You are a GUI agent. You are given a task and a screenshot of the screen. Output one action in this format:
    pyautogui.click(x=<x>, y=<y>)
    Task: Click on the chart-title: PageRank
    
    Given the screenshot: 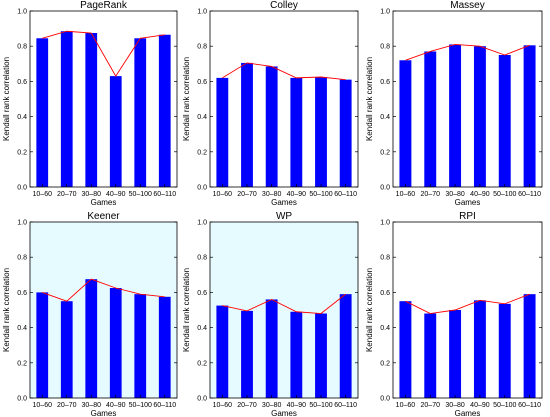 What is the action you would take?
    pyautogui.click(x=104, y=5)
    